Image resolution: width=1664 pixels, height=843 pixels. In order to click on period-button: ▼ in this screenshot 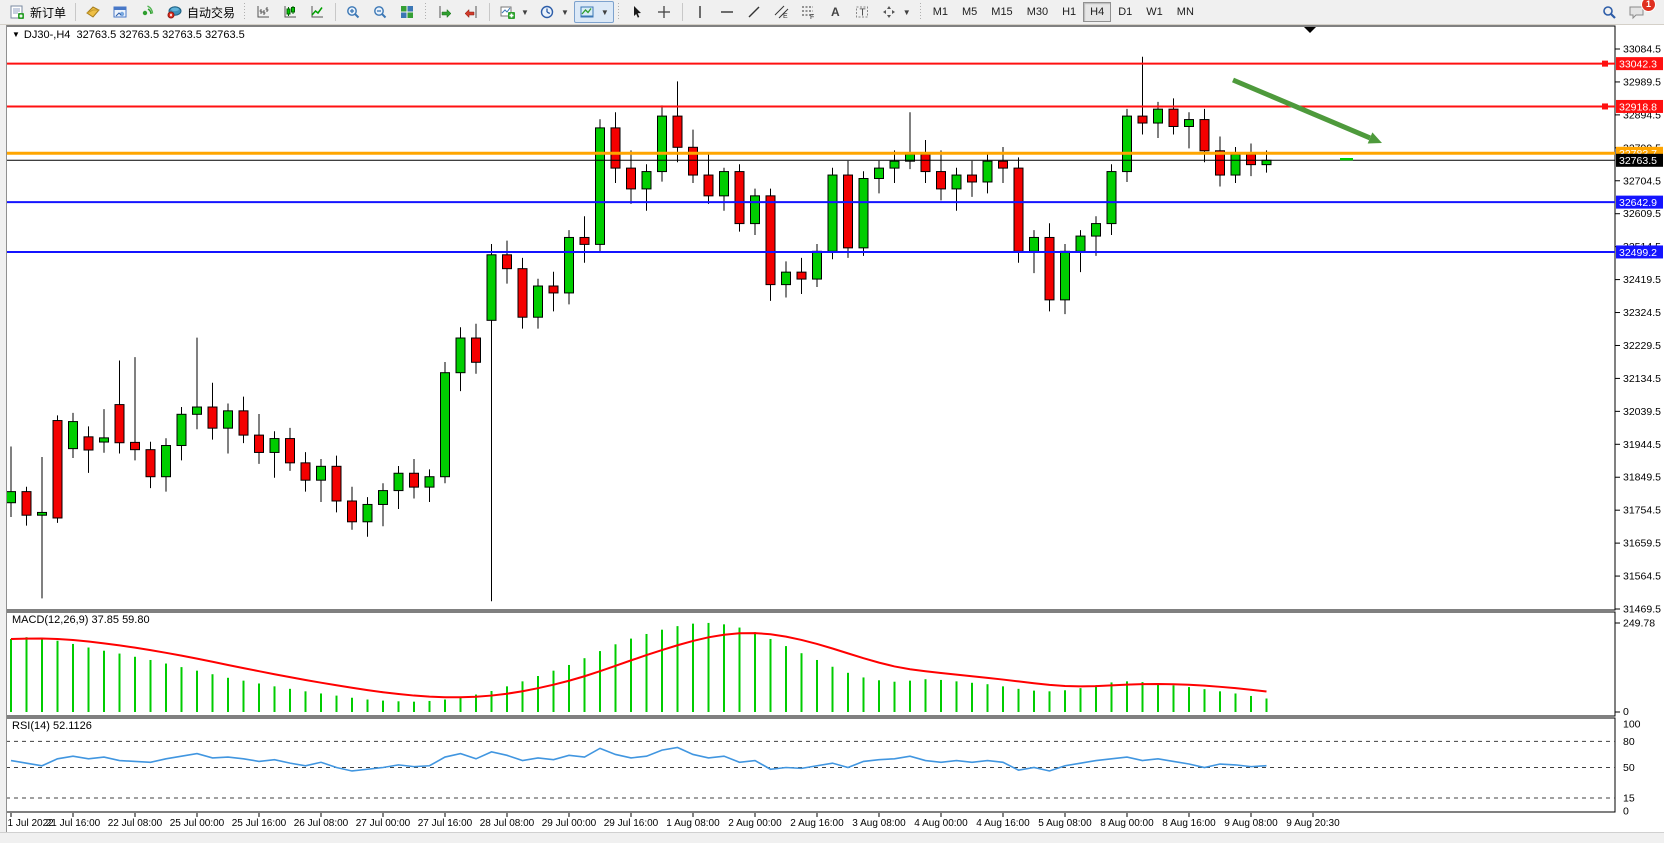, I will do `click(554, 12)`.